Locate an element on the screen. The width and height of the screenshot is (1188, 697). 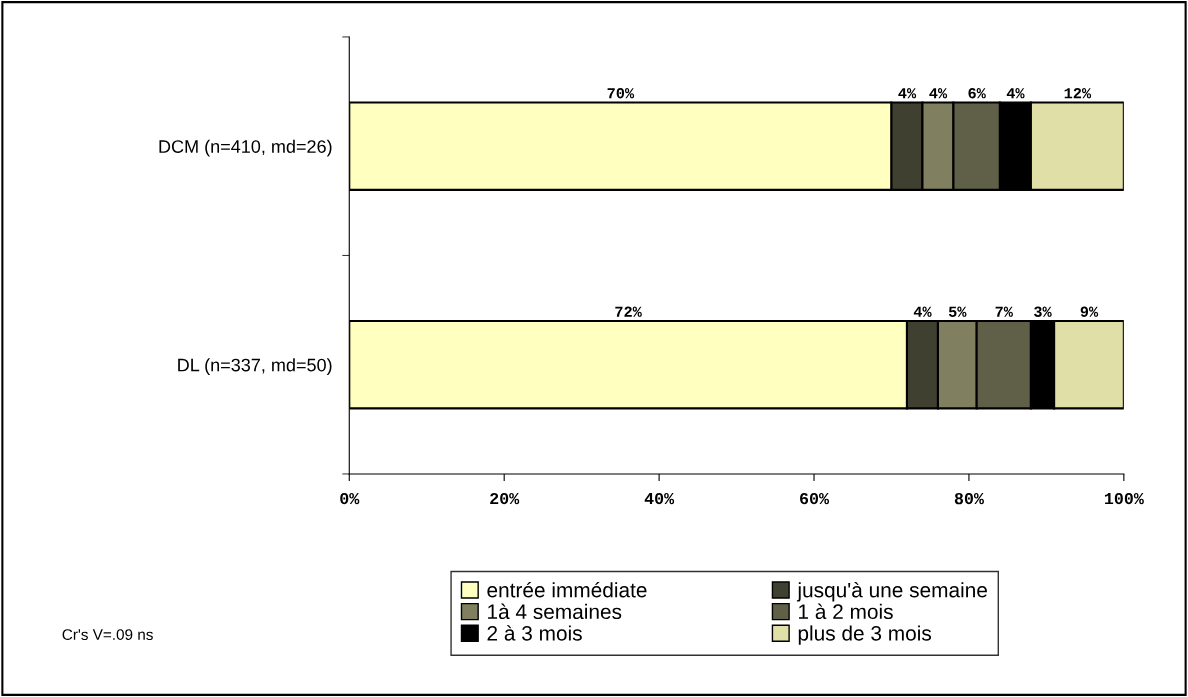
x-tick-label: 20% is located at coordinates (505, 498).